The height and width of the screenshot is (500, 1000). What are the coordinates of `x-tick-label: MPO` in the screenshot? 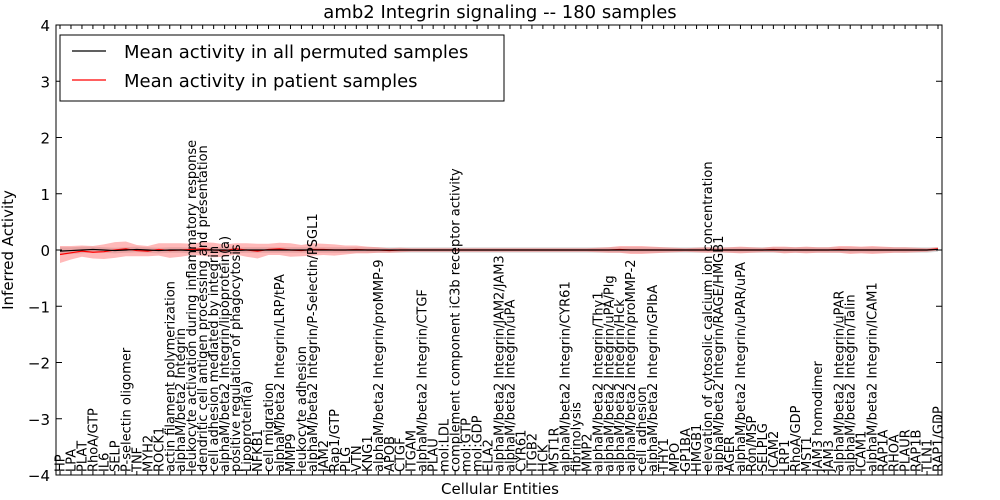 It's located at (675, 457).